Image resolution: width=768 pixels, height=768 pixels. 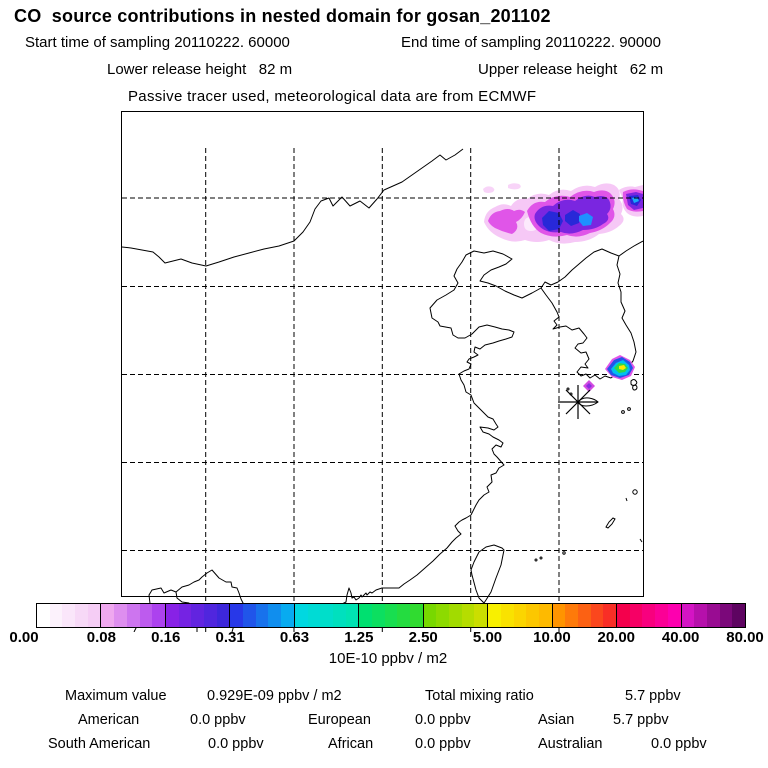 I want to click on upper-release-text: Upper release height 62 m, so click(x=571, y=69).